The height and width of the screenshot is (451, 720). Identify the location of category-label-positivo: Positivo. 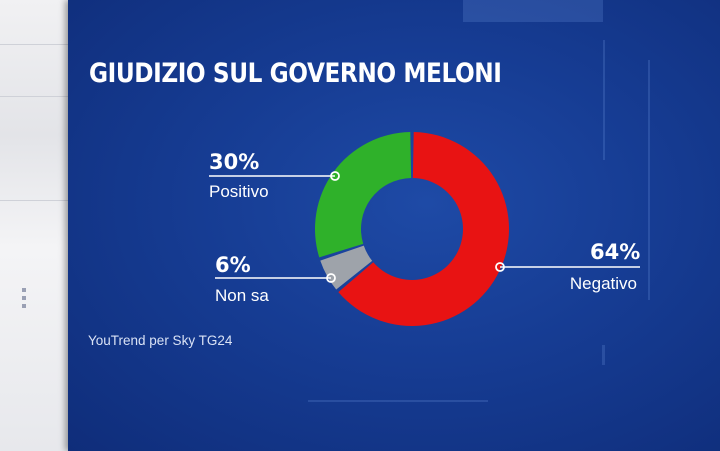
(239, 191).